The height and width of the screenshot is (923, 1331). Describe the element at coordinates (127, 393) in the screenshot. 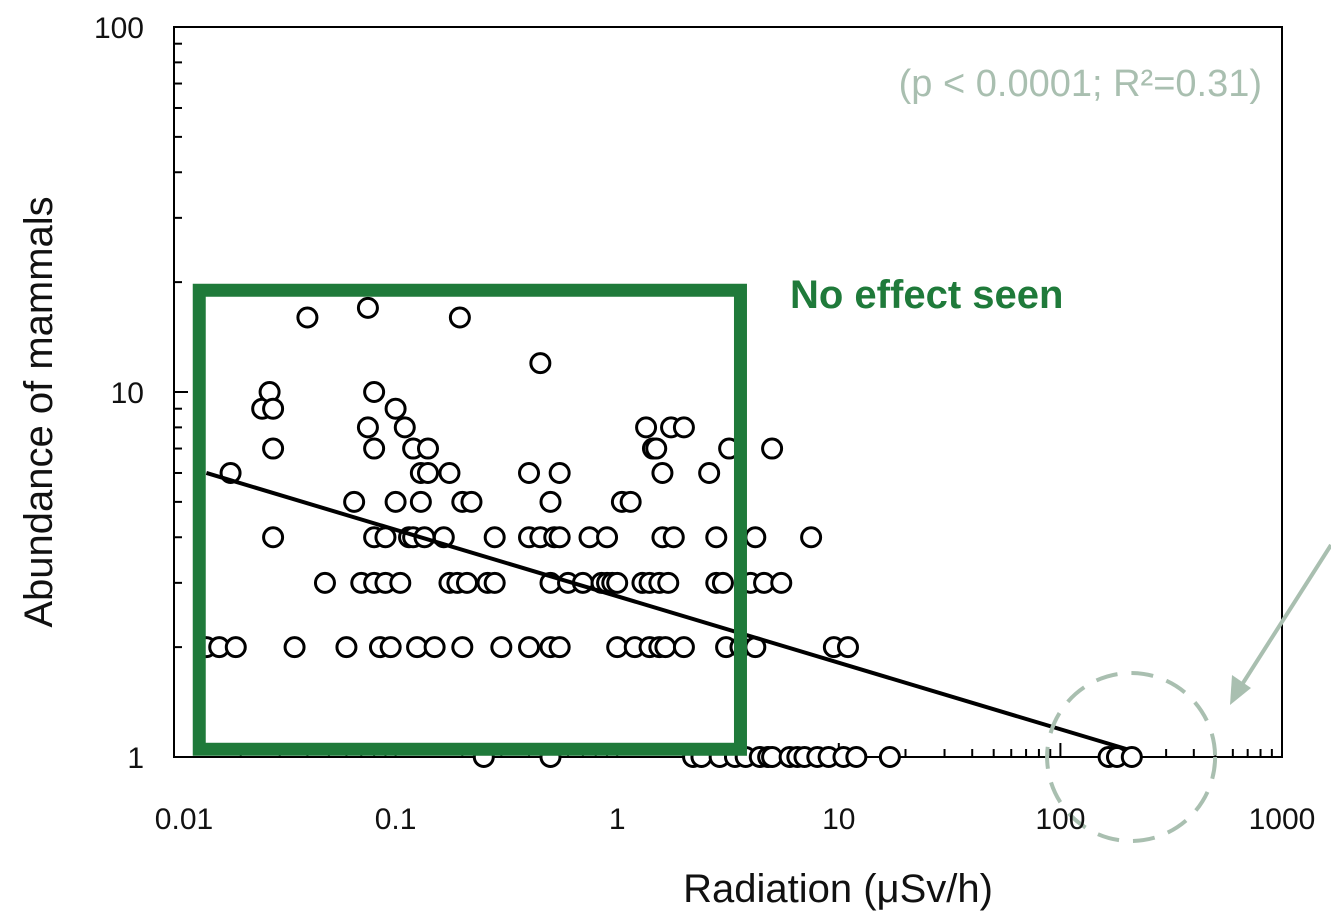

I see `y-tick-label: 10` at that location.